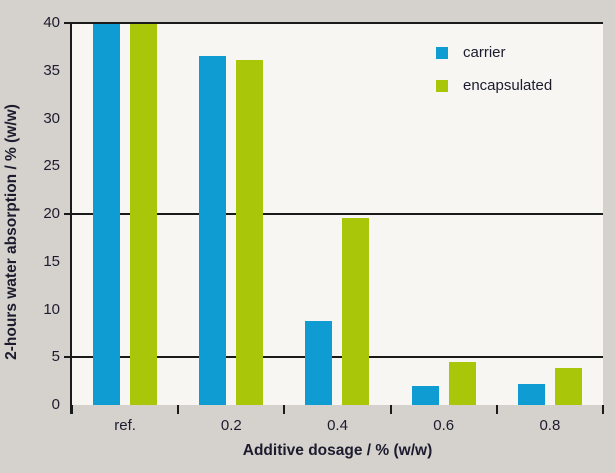  I want to click on x-tick-label-0.4: 0.4, so click(337, 425).